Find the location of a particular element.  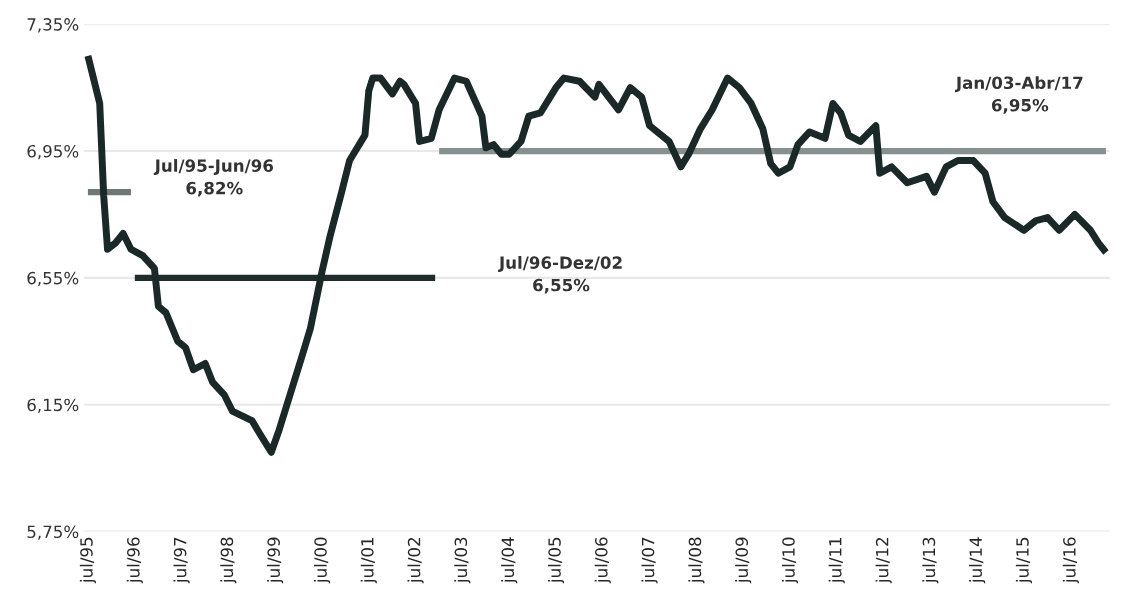

x-tick-label: jul/12 is located at coordinates (883, 561).